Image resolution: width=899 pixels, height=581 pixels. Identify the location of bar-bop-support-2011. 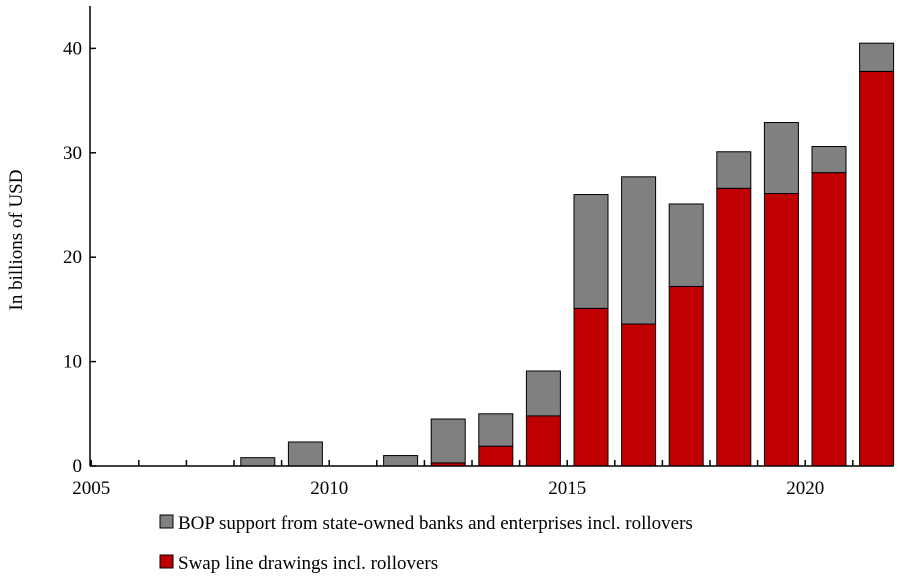
(401, 461).